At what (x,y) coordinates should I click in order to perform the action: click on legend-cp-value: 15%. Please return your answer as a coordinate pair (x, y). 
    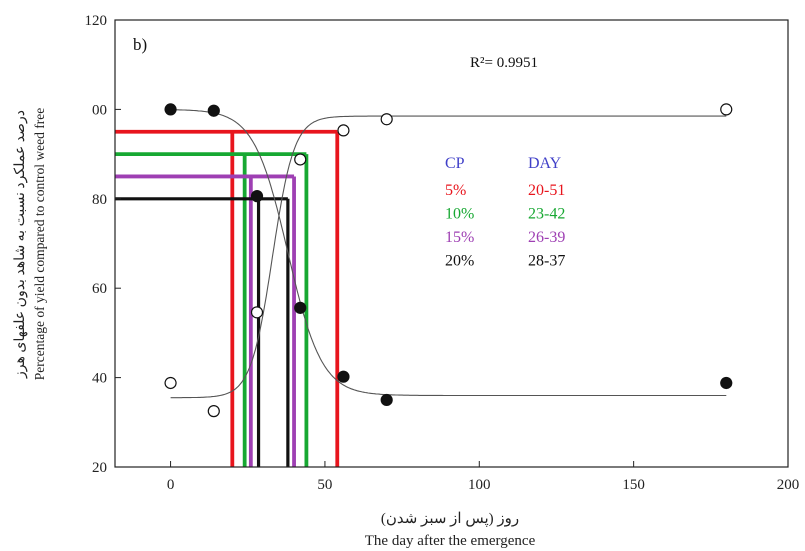
    Looking at the image, I should click on (459, 237).